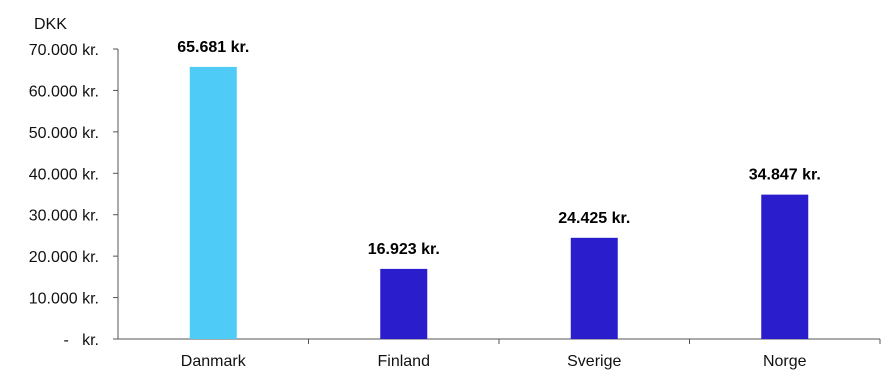 The image size is (886, 372). I want to click on x-category-label: Danmark, so click(214, 361).